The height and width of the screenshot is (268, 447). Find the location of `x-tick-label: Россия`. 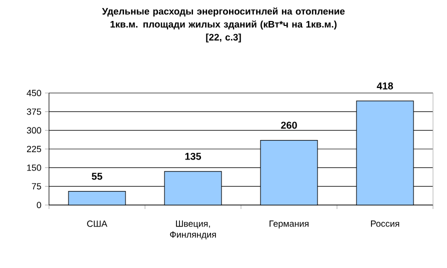

x-tick-label: Россия is located at coordinates (385, 223).